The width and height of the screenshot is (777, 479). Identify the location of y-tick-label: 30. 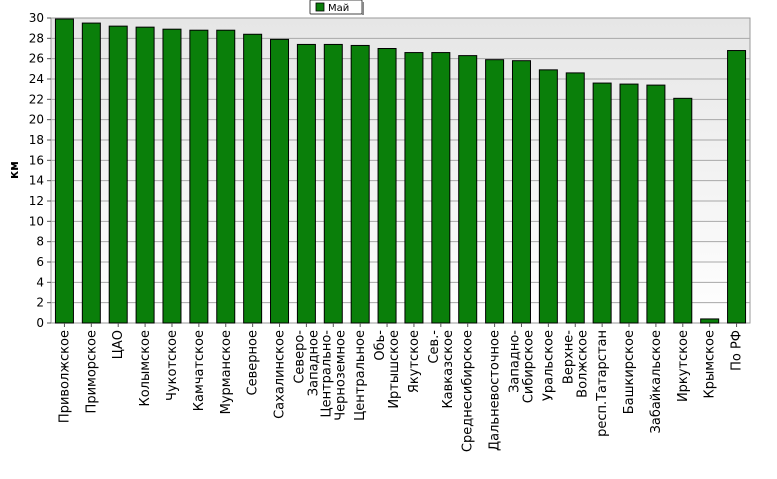
(36, 18).